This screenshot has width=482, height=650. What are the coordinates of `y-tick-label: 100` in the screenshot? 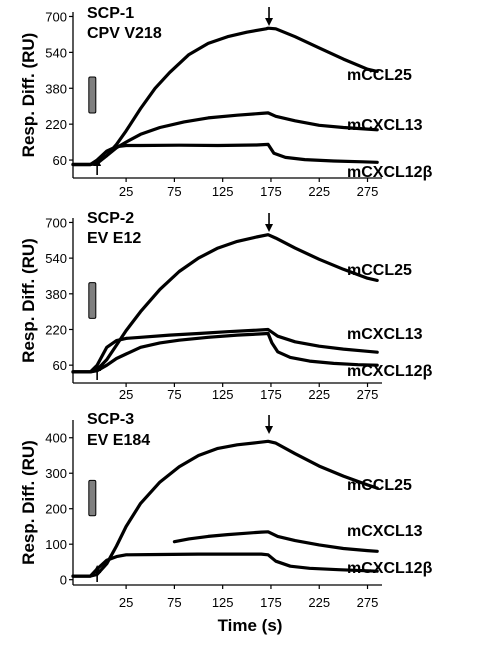 It's located at (56, 544).